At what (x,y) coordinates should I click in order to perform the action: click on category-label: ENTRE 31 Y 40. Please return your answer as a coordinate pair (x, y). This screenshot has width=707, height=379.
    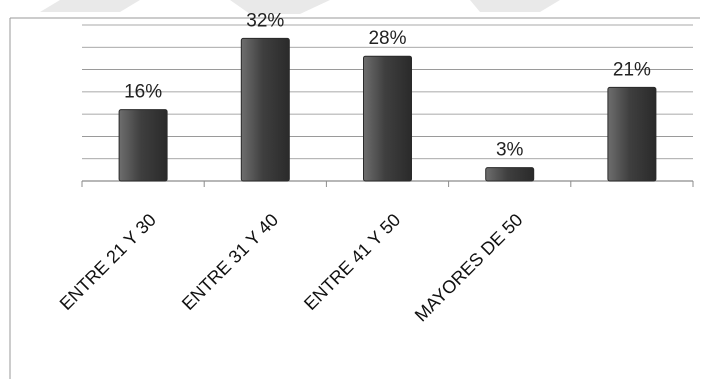
    Looking at the image, I should click on (230, 262).